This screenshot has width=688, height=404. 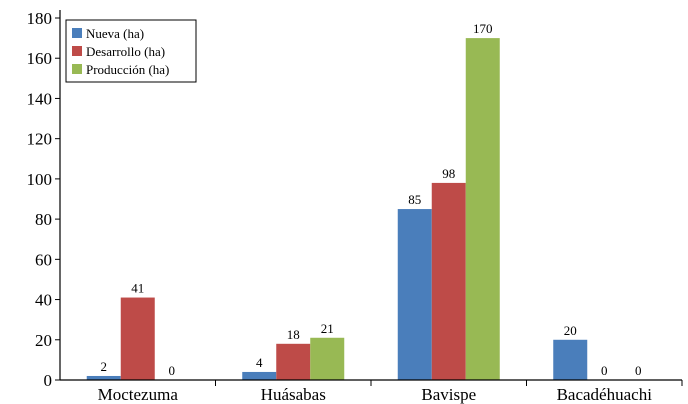 What do you see at coordinates (43, 340) in the screenshot?
I see `y-tick-label: 20` at bounding box center [43, 340].